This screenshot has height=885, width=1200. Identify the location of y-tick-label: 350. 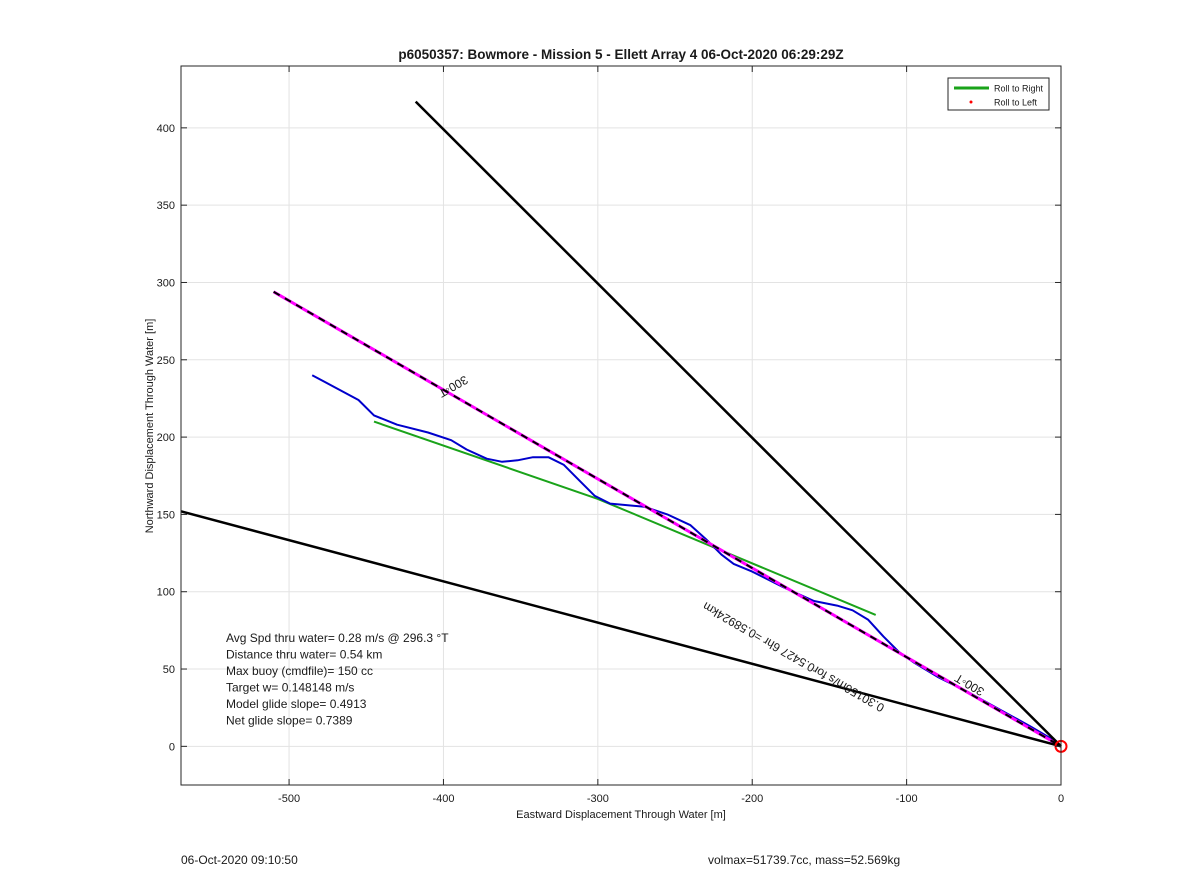
(166, 206).